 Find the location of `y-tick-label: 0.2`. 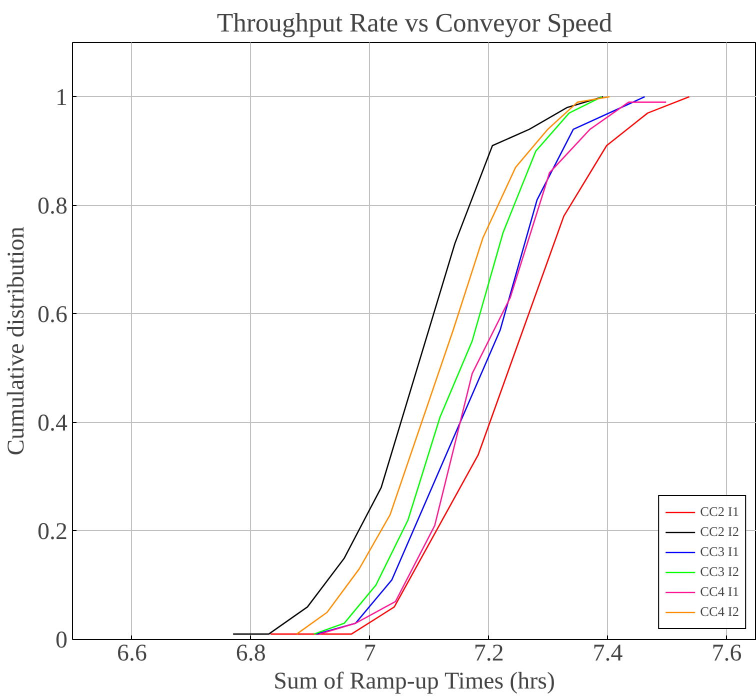

y-tick-label: 0.2 is located at coordinates (53, 531).